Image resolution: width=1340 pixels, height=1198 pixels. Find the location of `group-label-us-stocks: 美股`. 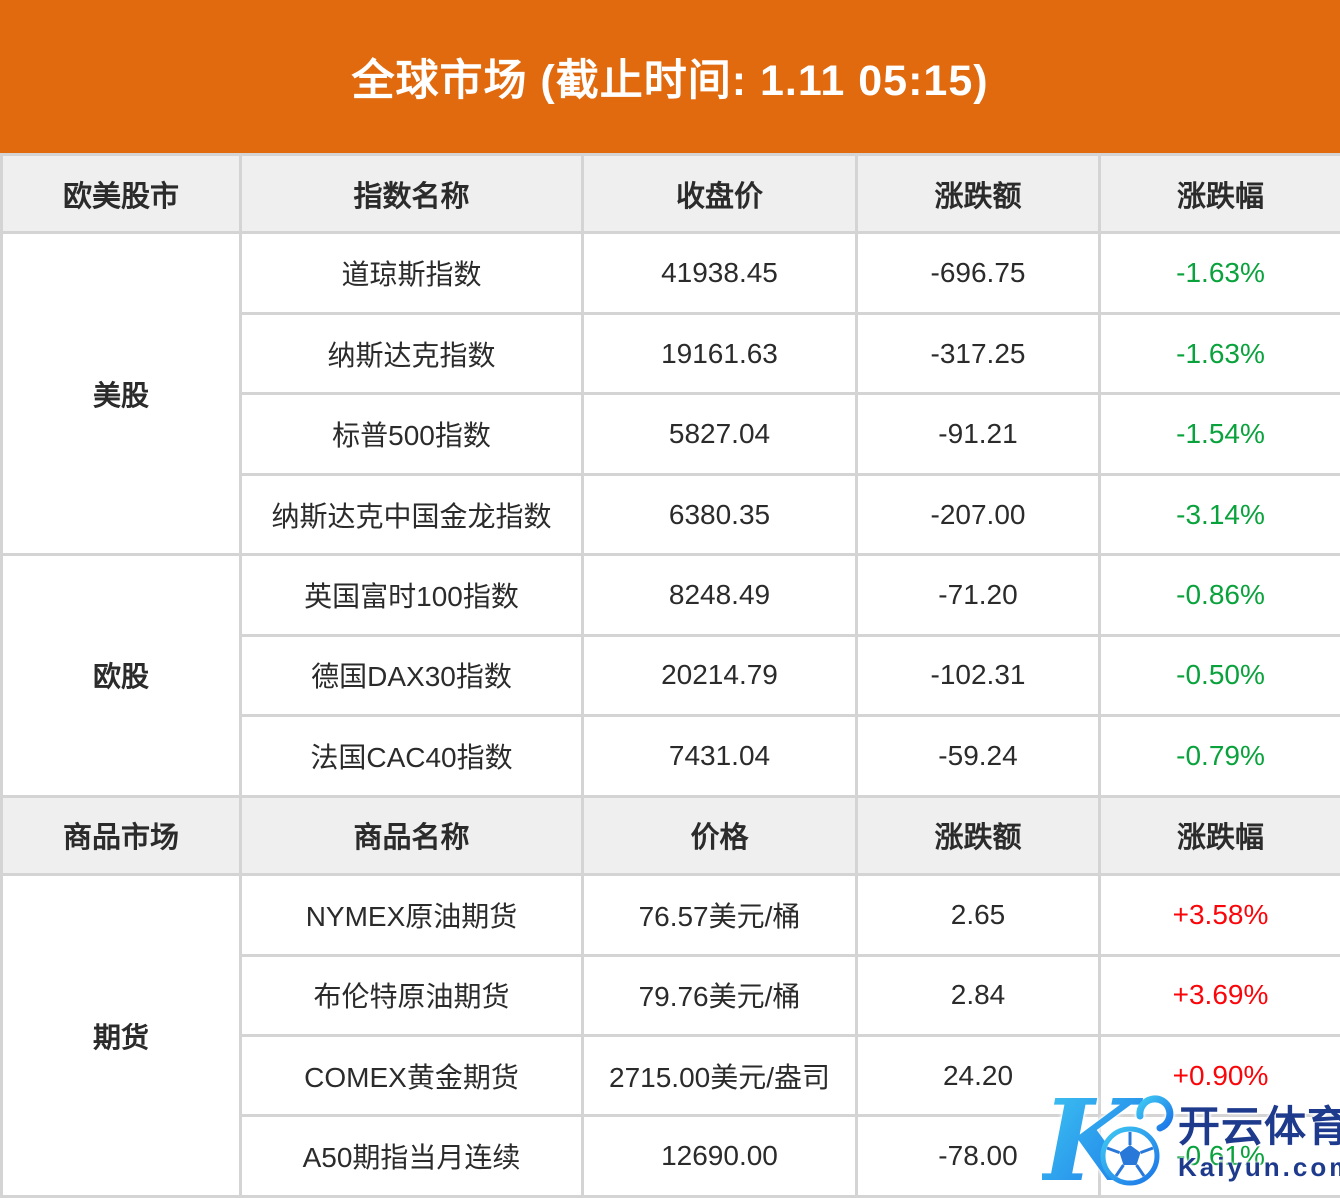

group-label-us-stocks: 美股 is located at coordinates (121, 394).